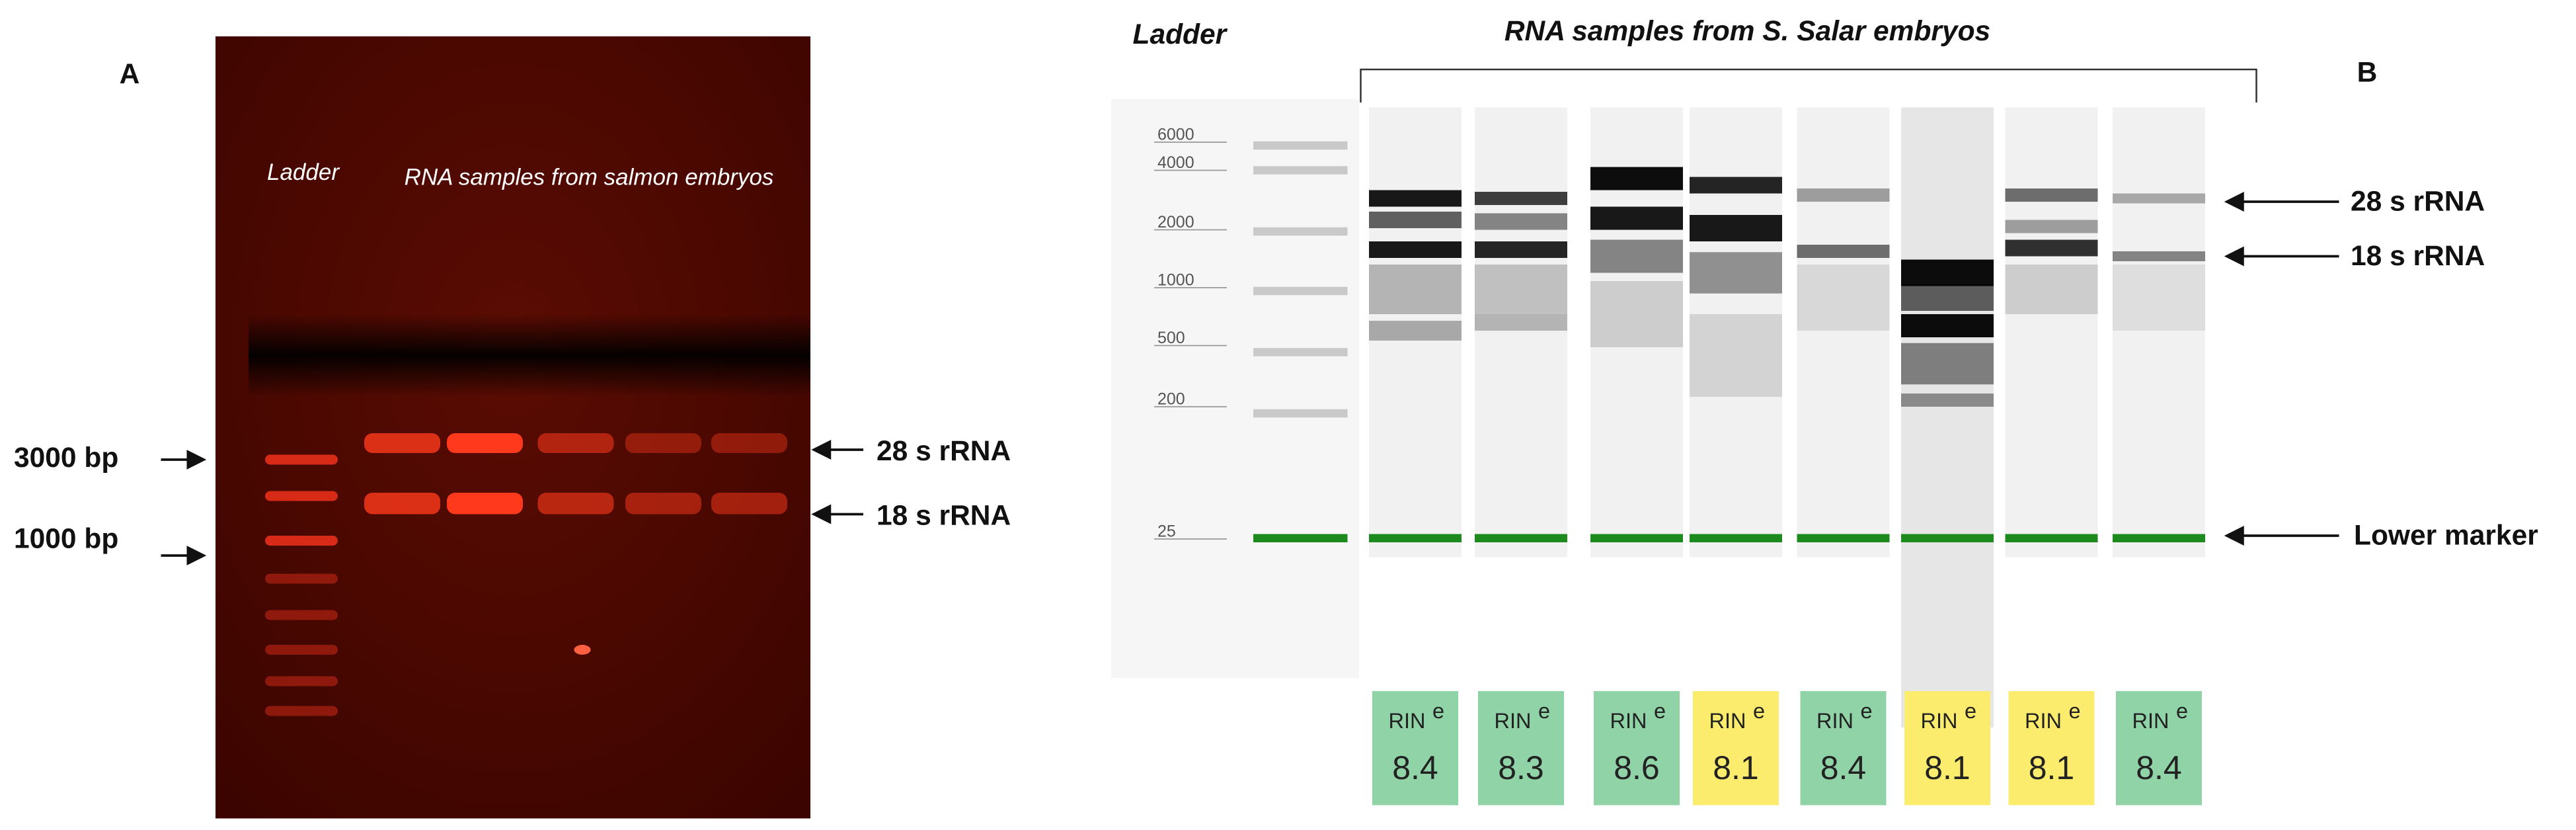 The image size is (2576, 830). I want to click on band-label: 18 s rRNA, so click(944, 516).